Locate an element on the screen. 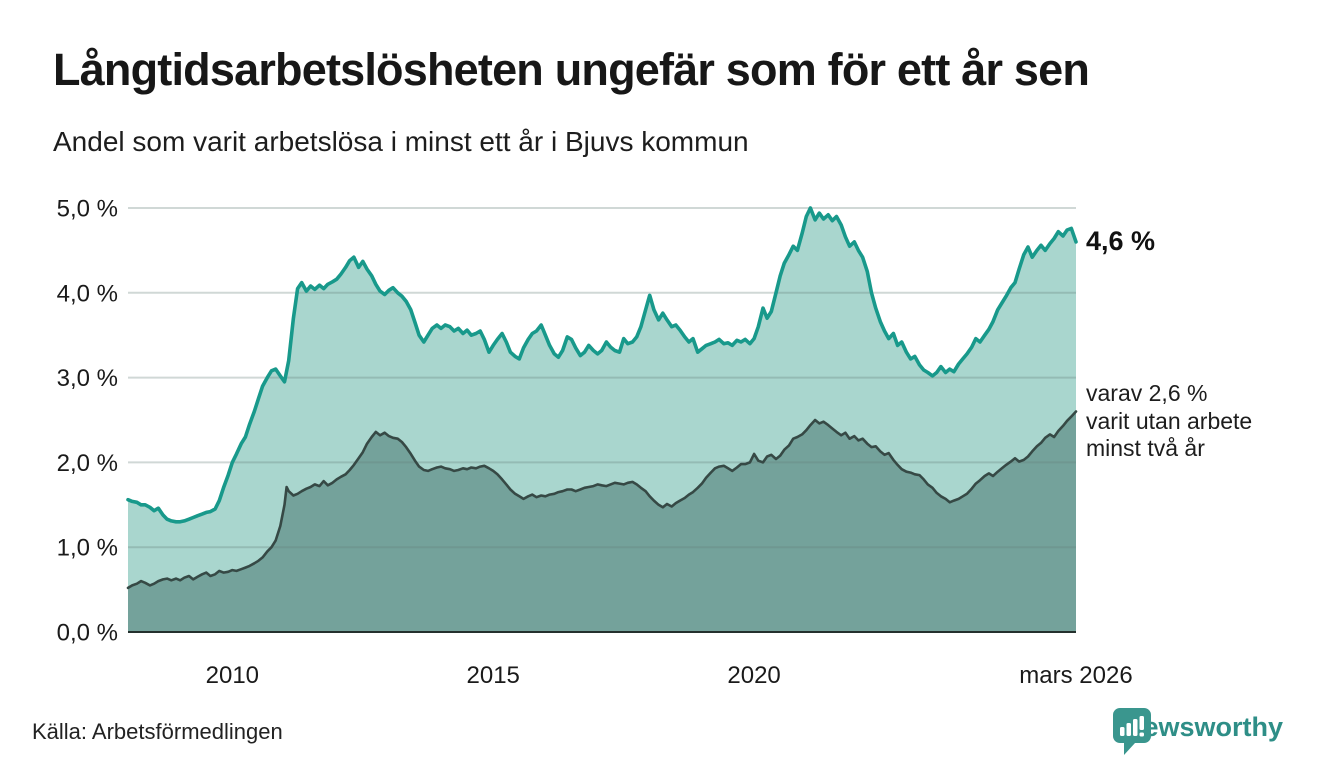 The height and width of the screenshot is (780, 1340). y-tick-label: 3,0 % is located at coordinates (87, 378).